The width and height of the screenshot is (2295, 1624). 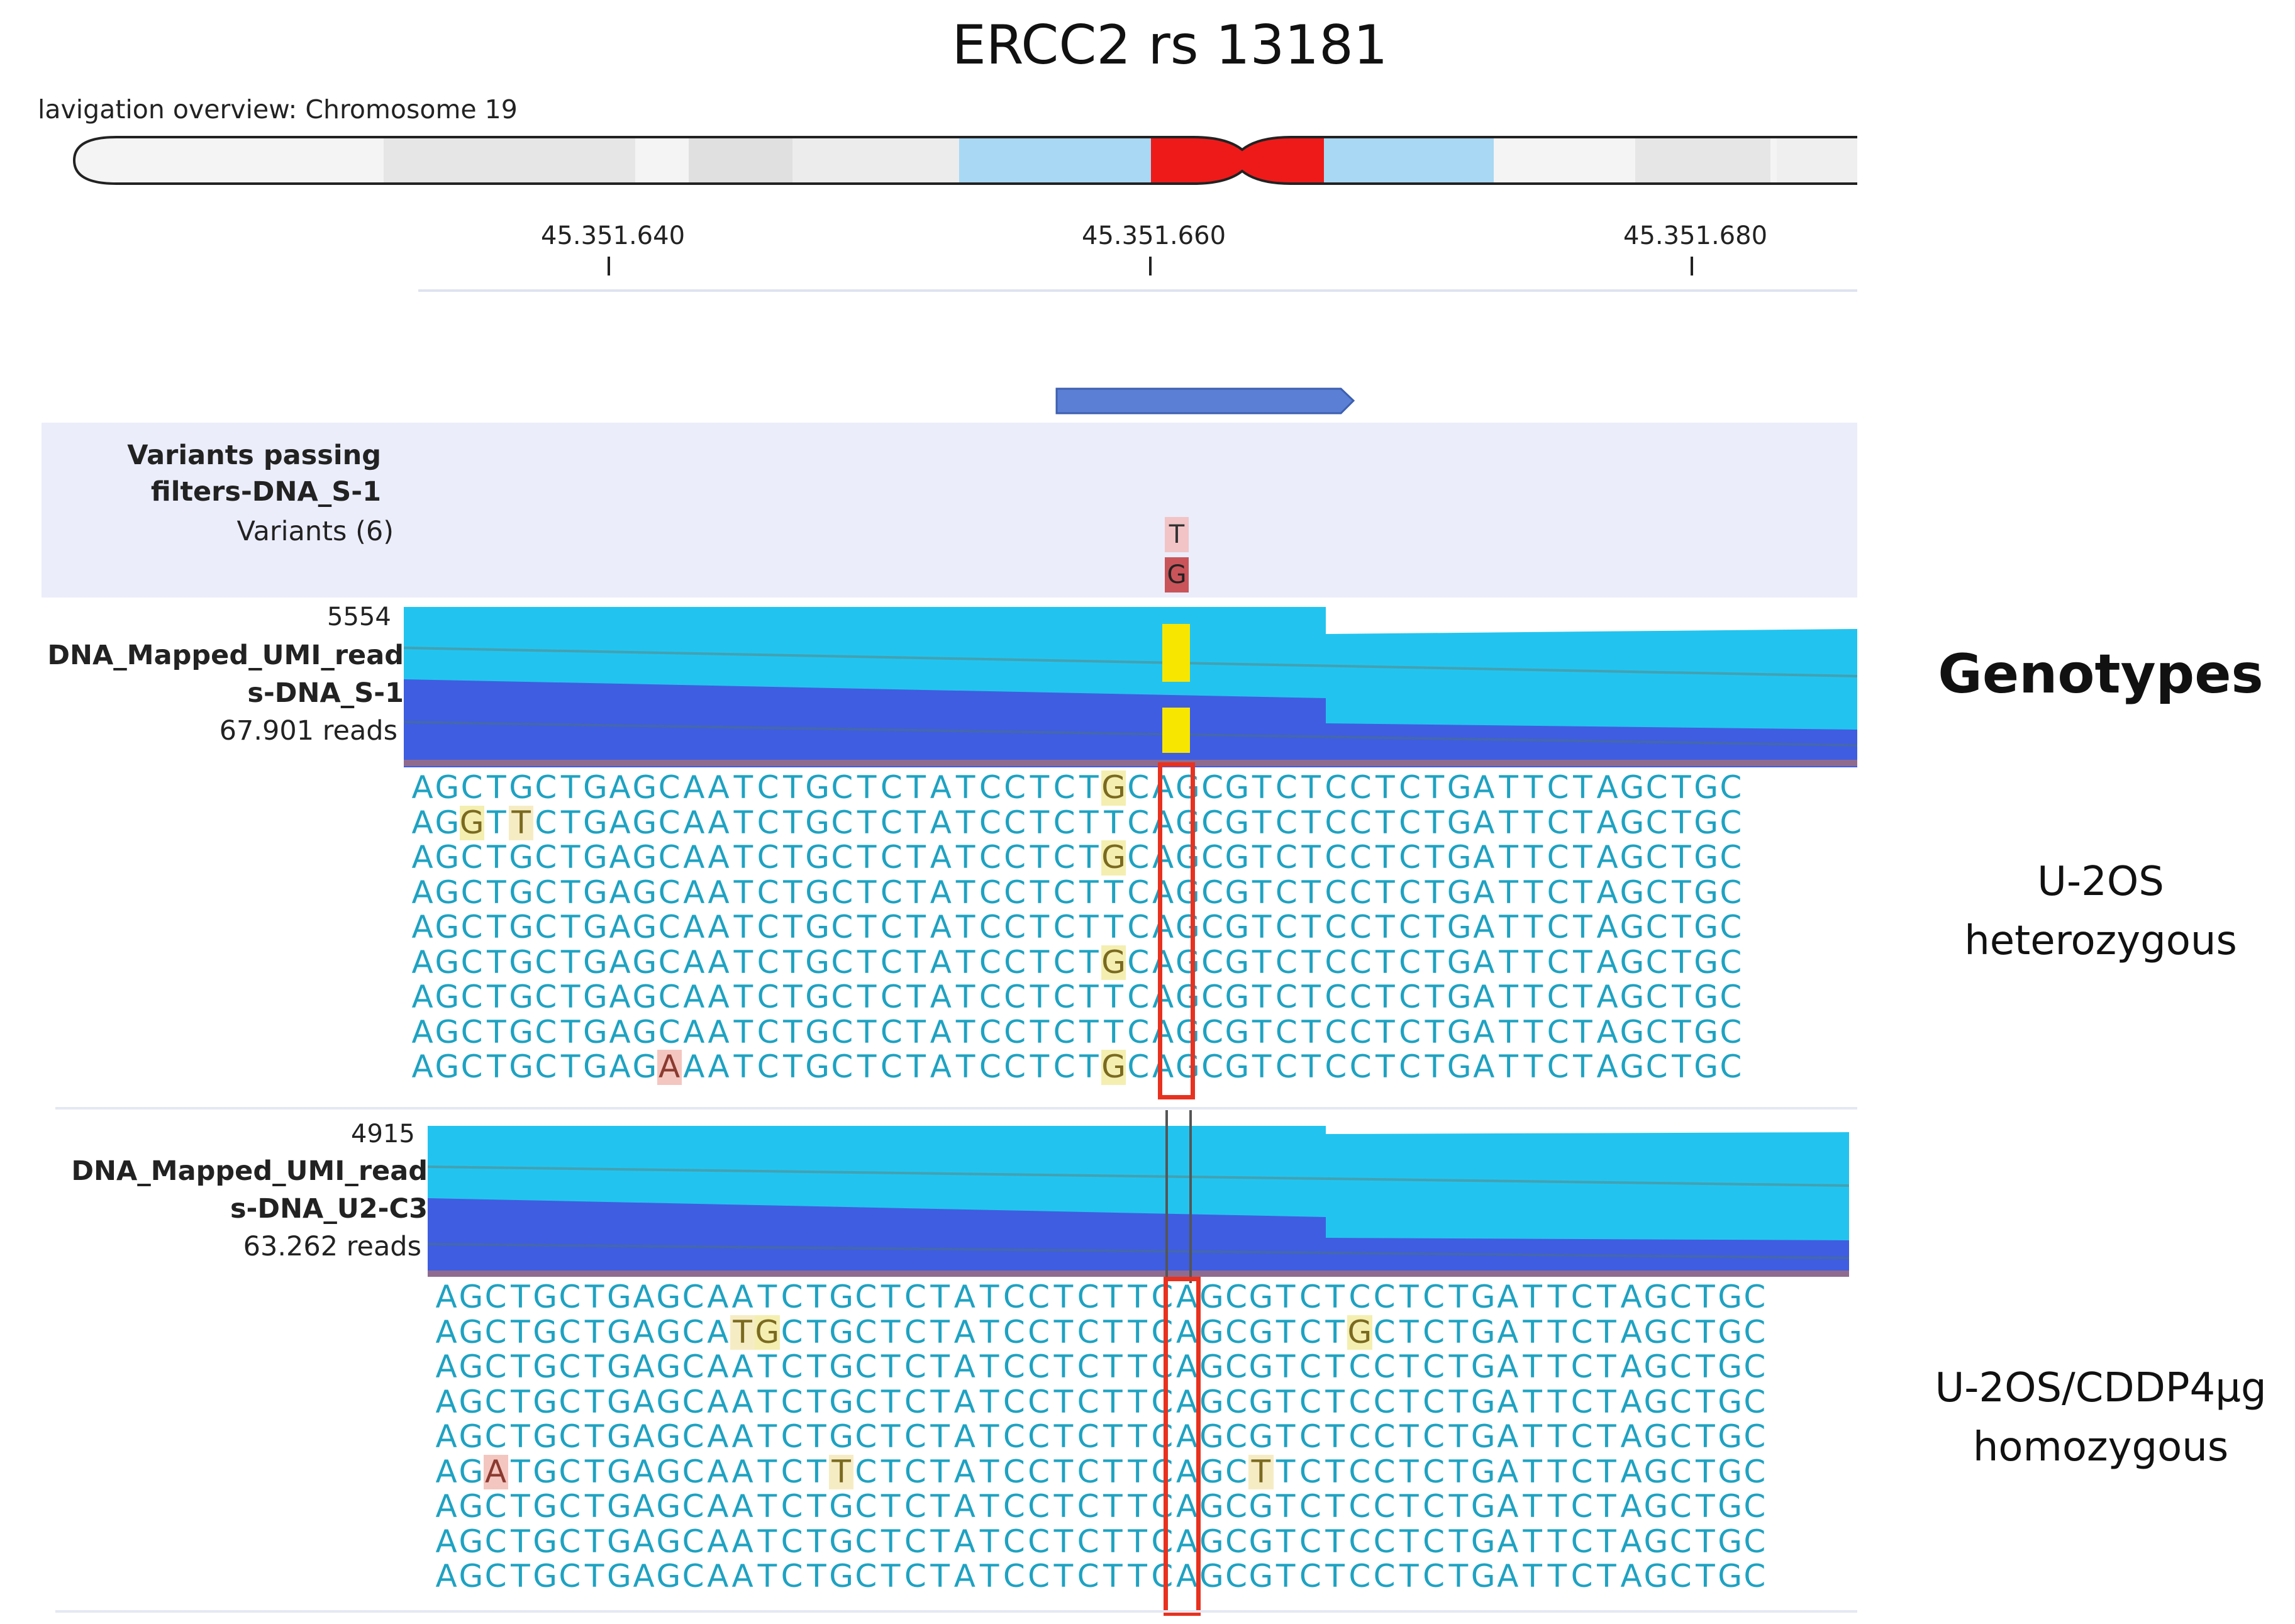 What do you see at coordinates (332, 1246) in the screenshot?
I see `track-2-read-count: 63.262 reads` at bounding box center [332, 1246].